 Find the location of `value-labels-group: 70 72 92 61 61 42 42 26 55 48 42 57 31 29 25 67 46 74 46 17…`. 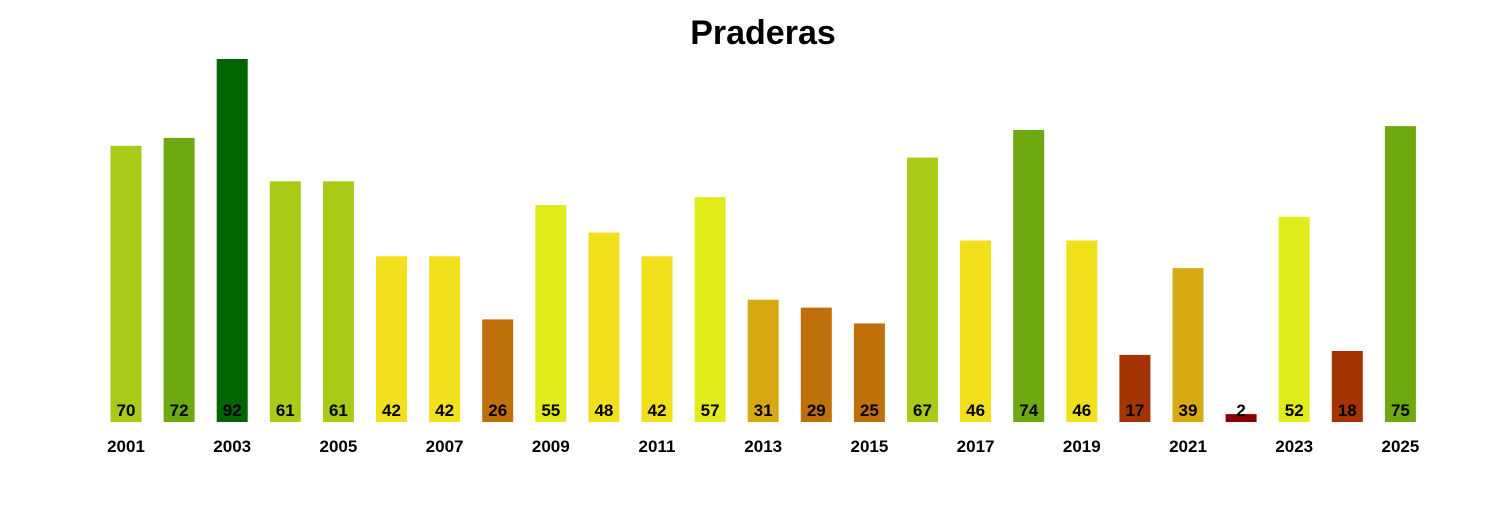

value-labels-group: 70 72 92 61 61 42 42 26 55 48 42 57 31 29 25 67 46 74 46 17… is located at coordinates (763, 410).